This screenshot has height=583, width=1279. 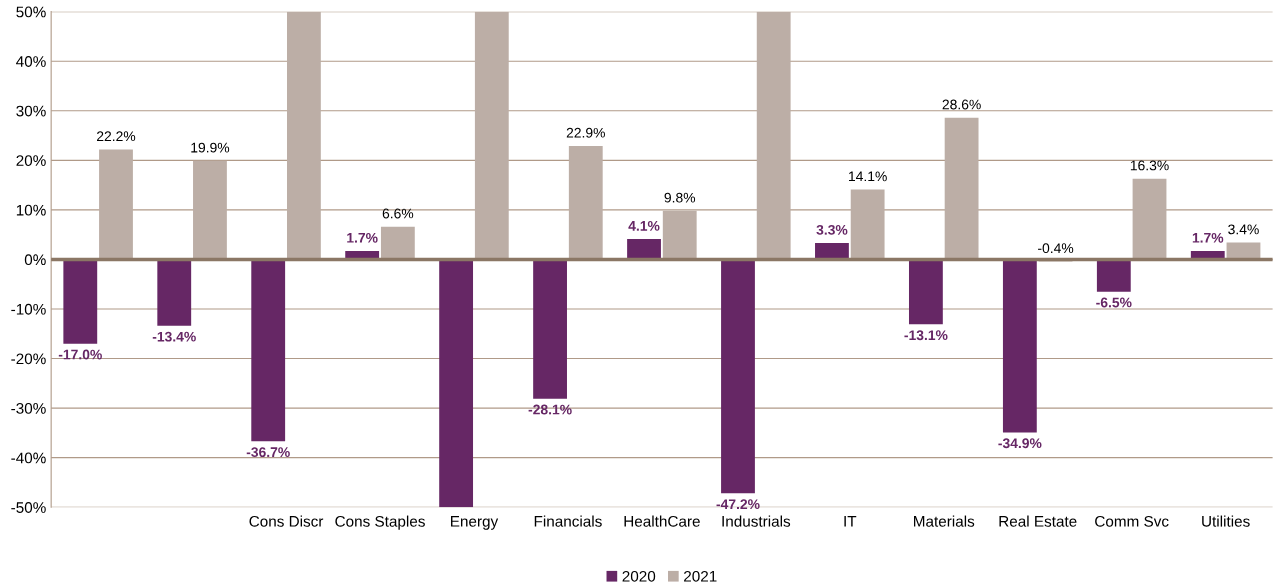 I want to click on data-label: 22.9%, so click(x=585, y=132).